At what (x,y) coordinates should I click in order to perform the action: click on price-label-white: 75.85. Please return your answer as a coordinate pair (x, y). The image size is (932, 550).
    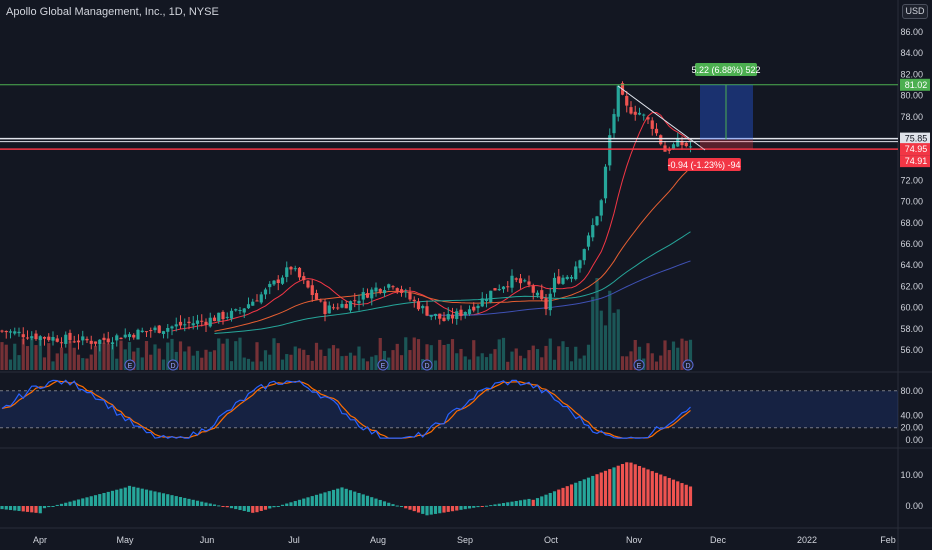
    Looking at the image, I should click on (916, 139).